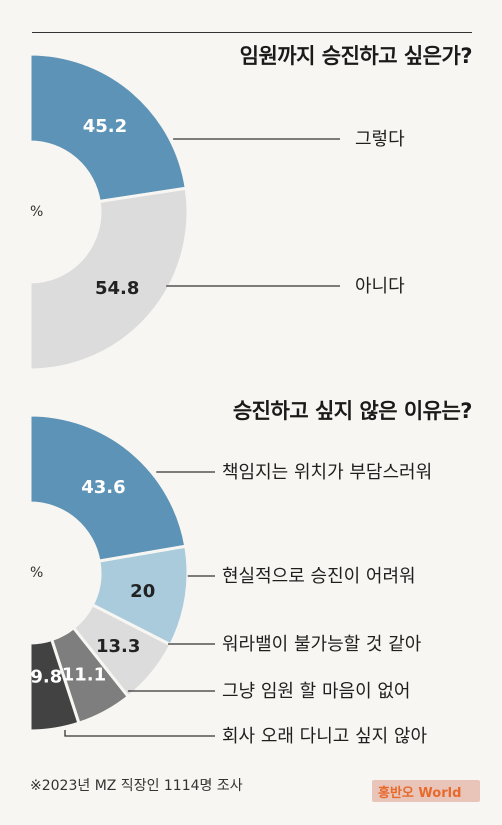  I want to click on value-label-2-2: 20, so click(142, 591).